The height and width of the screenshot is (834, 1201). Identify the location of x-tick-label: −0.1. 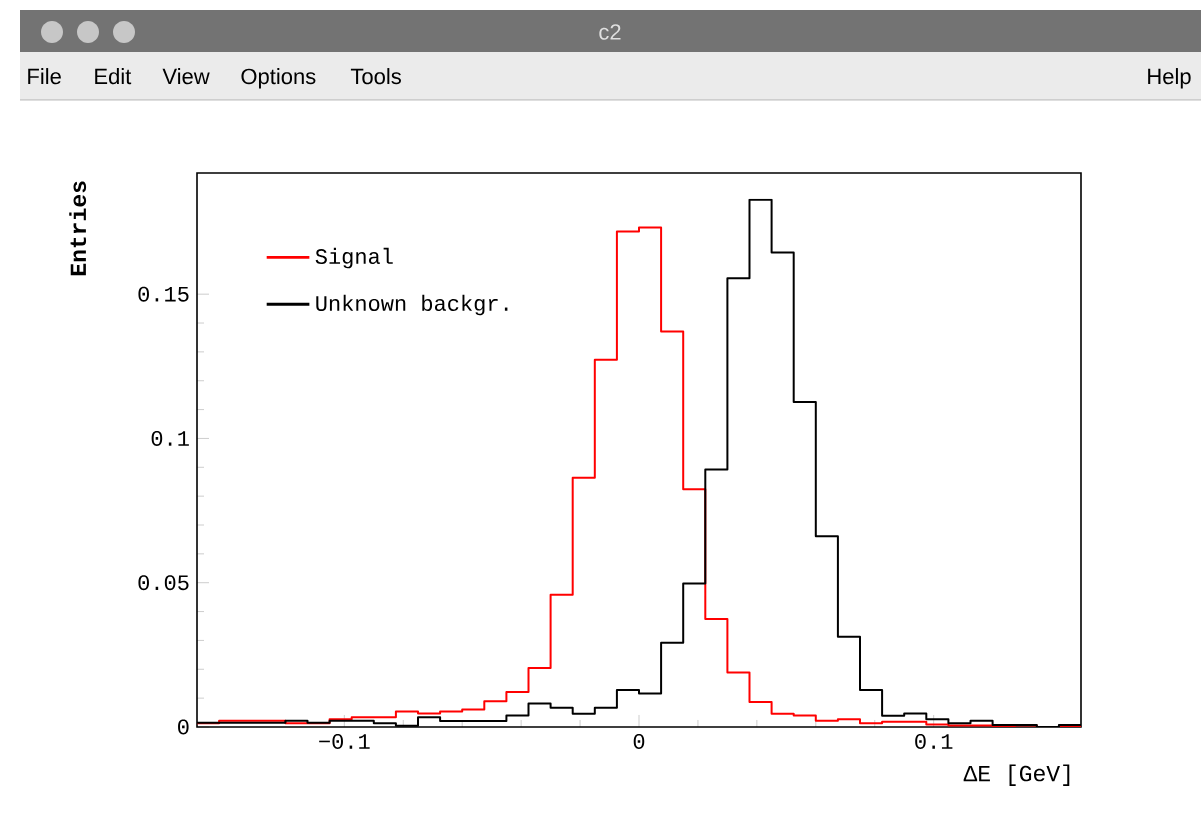
(344, 741).